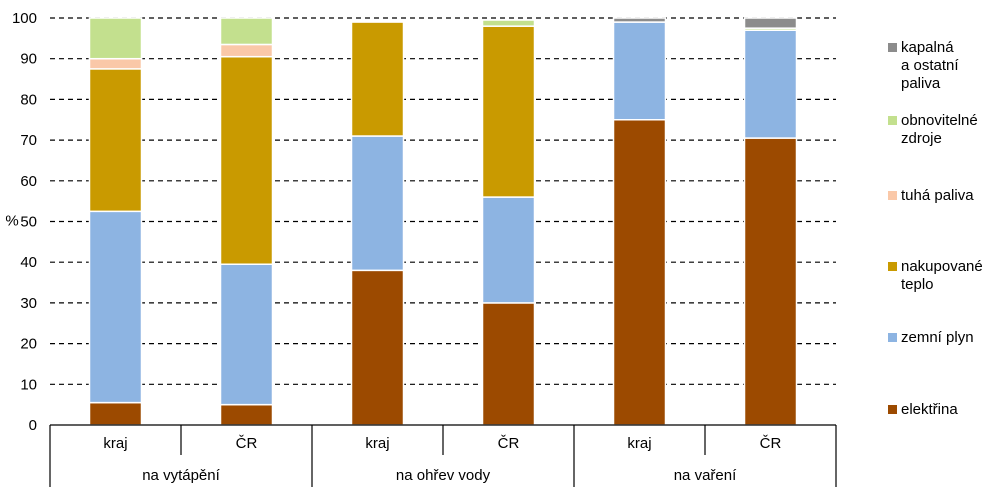  I want to click on legend-label-line: a ostatní, so click(930, 65).